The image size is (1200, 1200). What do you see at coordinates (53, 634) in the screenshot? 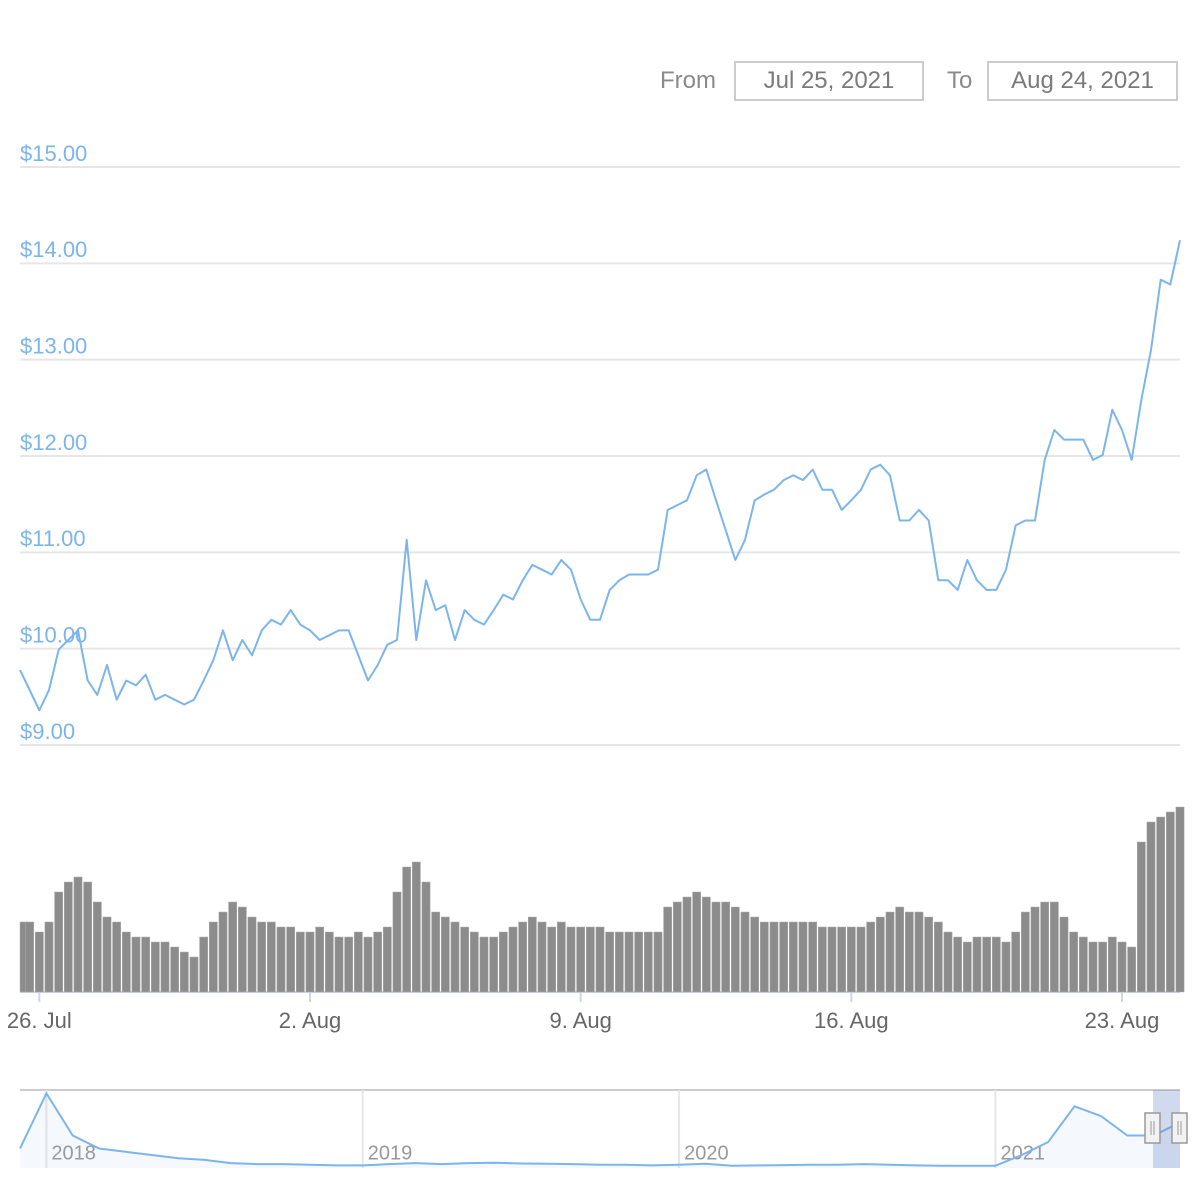
I see `y-tick-label: $10.00` at bounding box center [53, 634].